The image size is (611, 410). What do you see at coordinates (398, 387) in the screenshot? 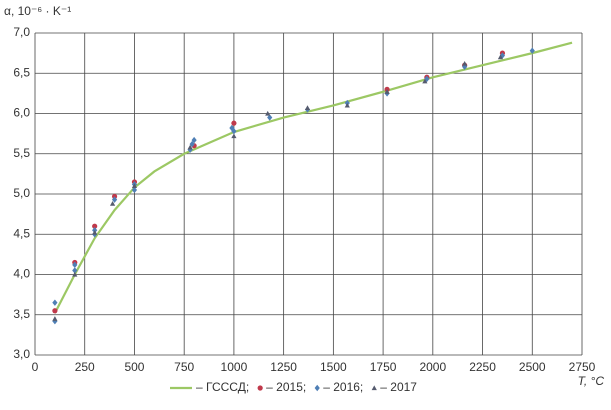
I see `legend-label: – 2017` at bounding box center [398, 387].